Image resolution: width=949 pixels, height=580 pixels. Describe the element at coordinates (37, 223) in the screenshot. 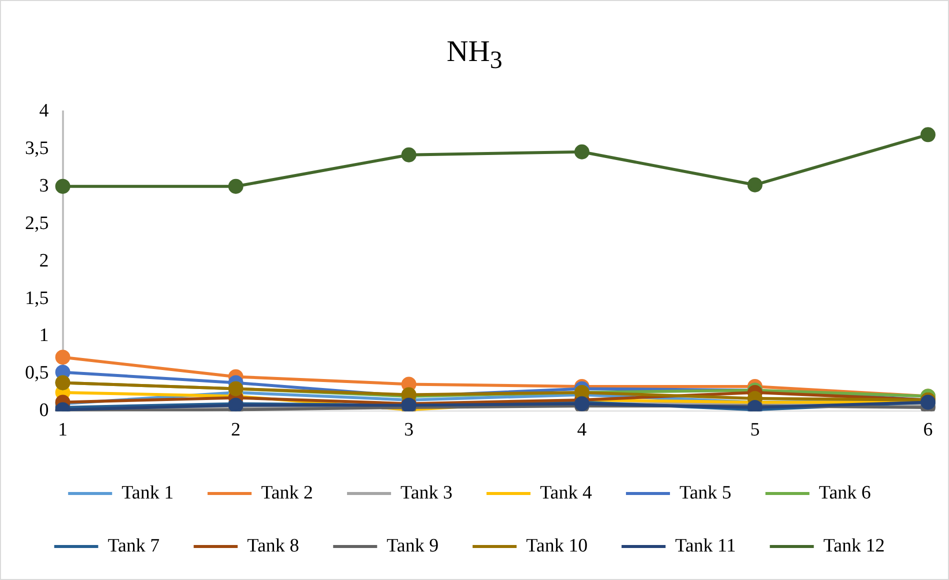

I see `y-tick-label: 2,5` at that location.